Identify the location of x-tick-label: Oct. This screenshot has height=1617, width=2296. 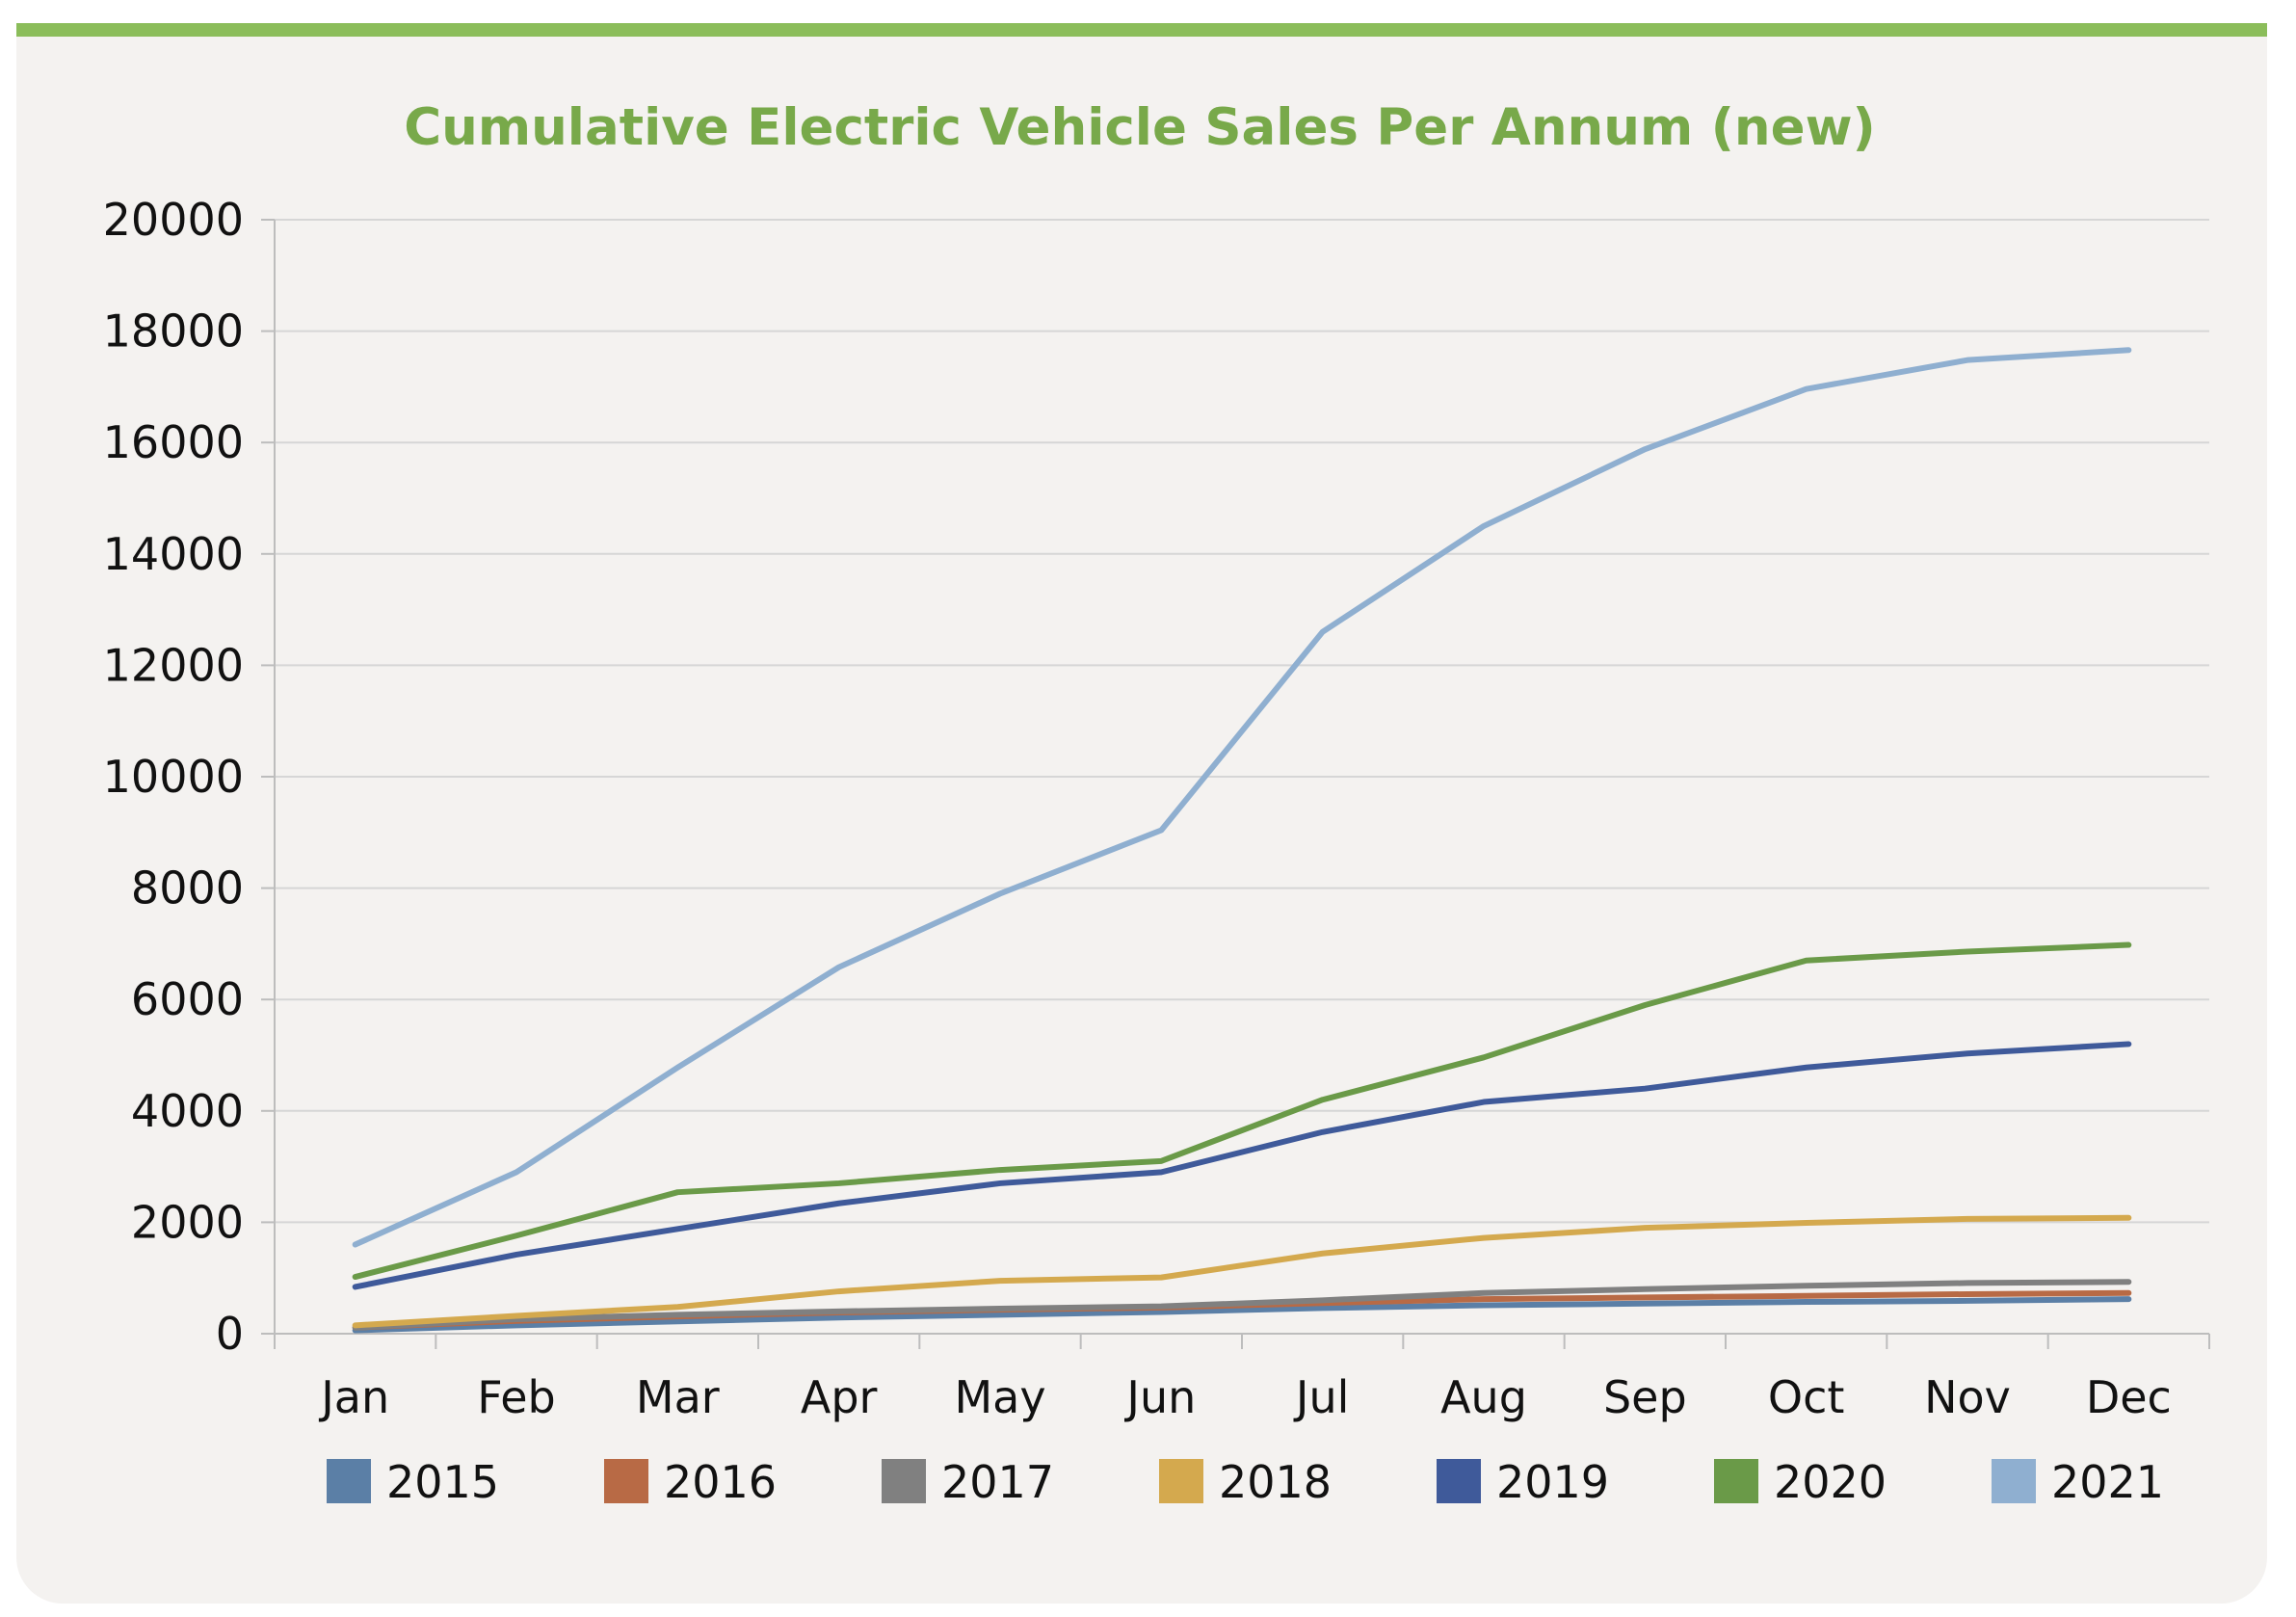
(1806, 1397).